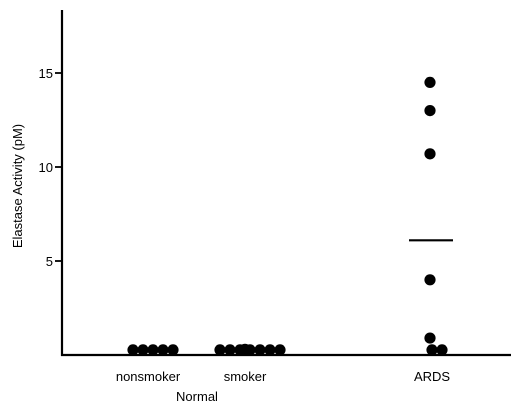 The width and height of the screenshot is (511, 406). I want to click on group-label-normal: Normal, so click(197, 396).